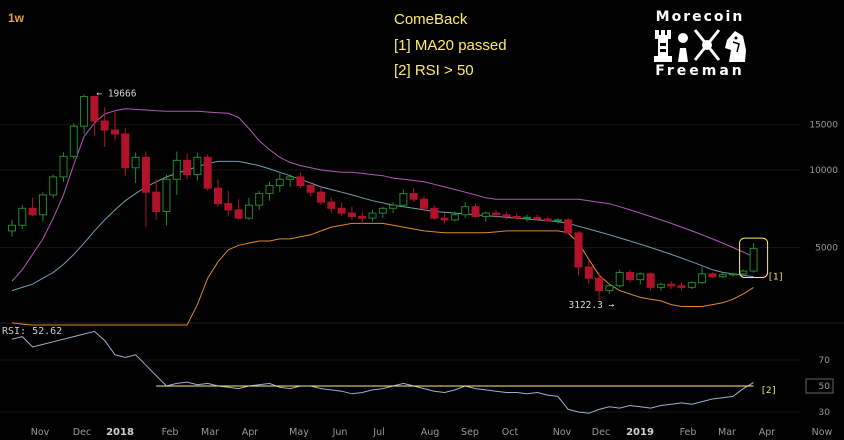  I want to click on time-axis-label: Now, so click(822, 432).